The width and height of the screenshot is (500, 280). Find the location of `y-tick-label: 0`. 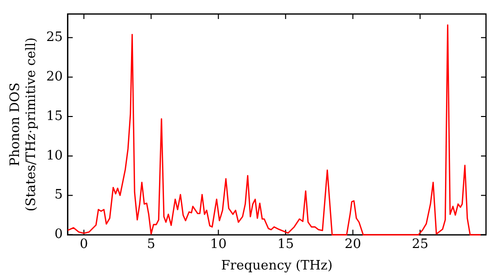

y-tick-label: 0 is located at coordinates (58, 234).